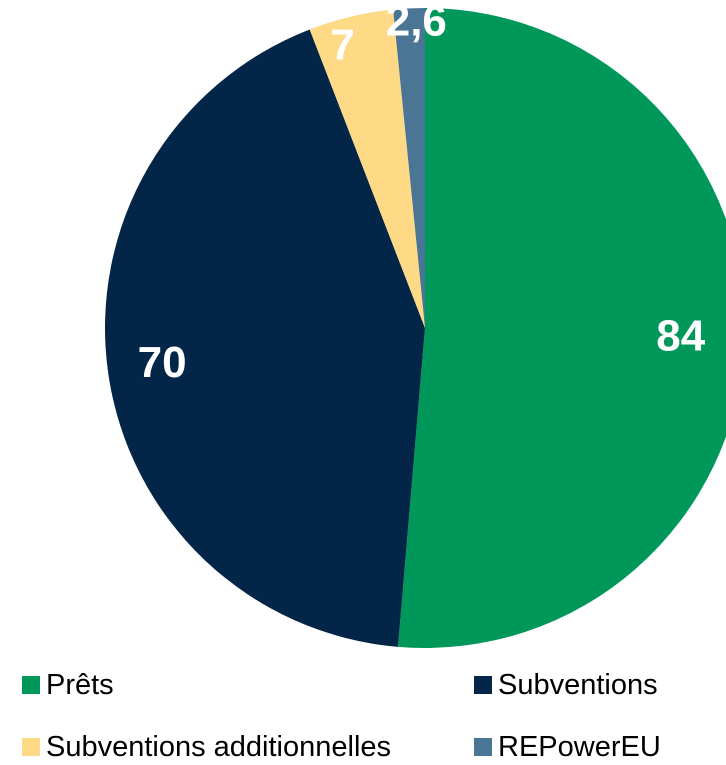 The image size is (726, 765). What do you see at coordinates (162, 362) in the screenshot?
I see `data-label-subventions: 70` at bounding box center [162, 362].